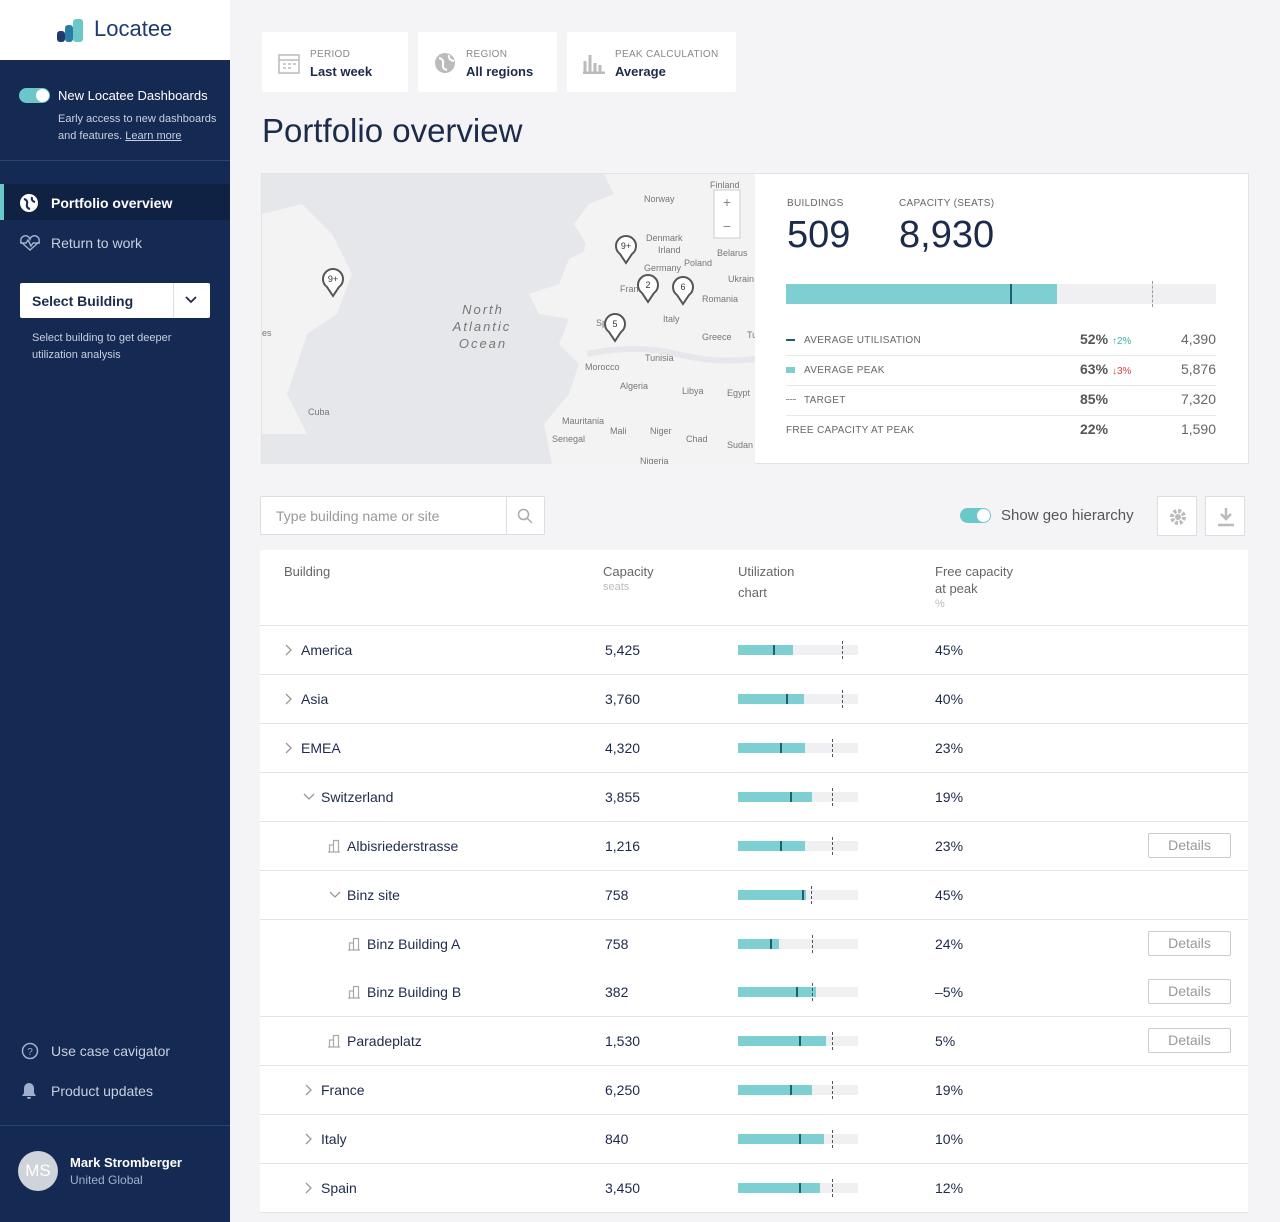 The width and height of the screenshot is (1280, 1222). Describe the element at coordinates (751, 335) in the screenshot. I see `map-label: Tu` at that location.